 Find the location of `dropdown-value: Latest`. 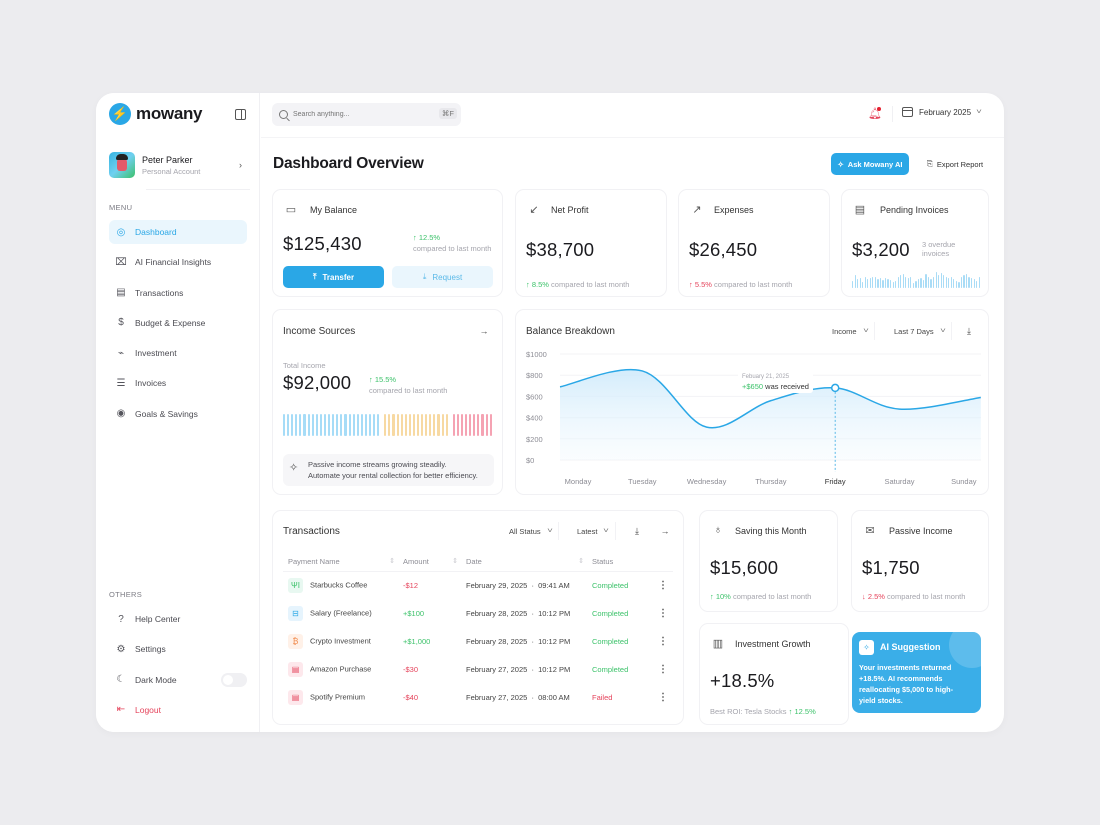

dropdown-value: Latest is located at coordinates (587, 531).